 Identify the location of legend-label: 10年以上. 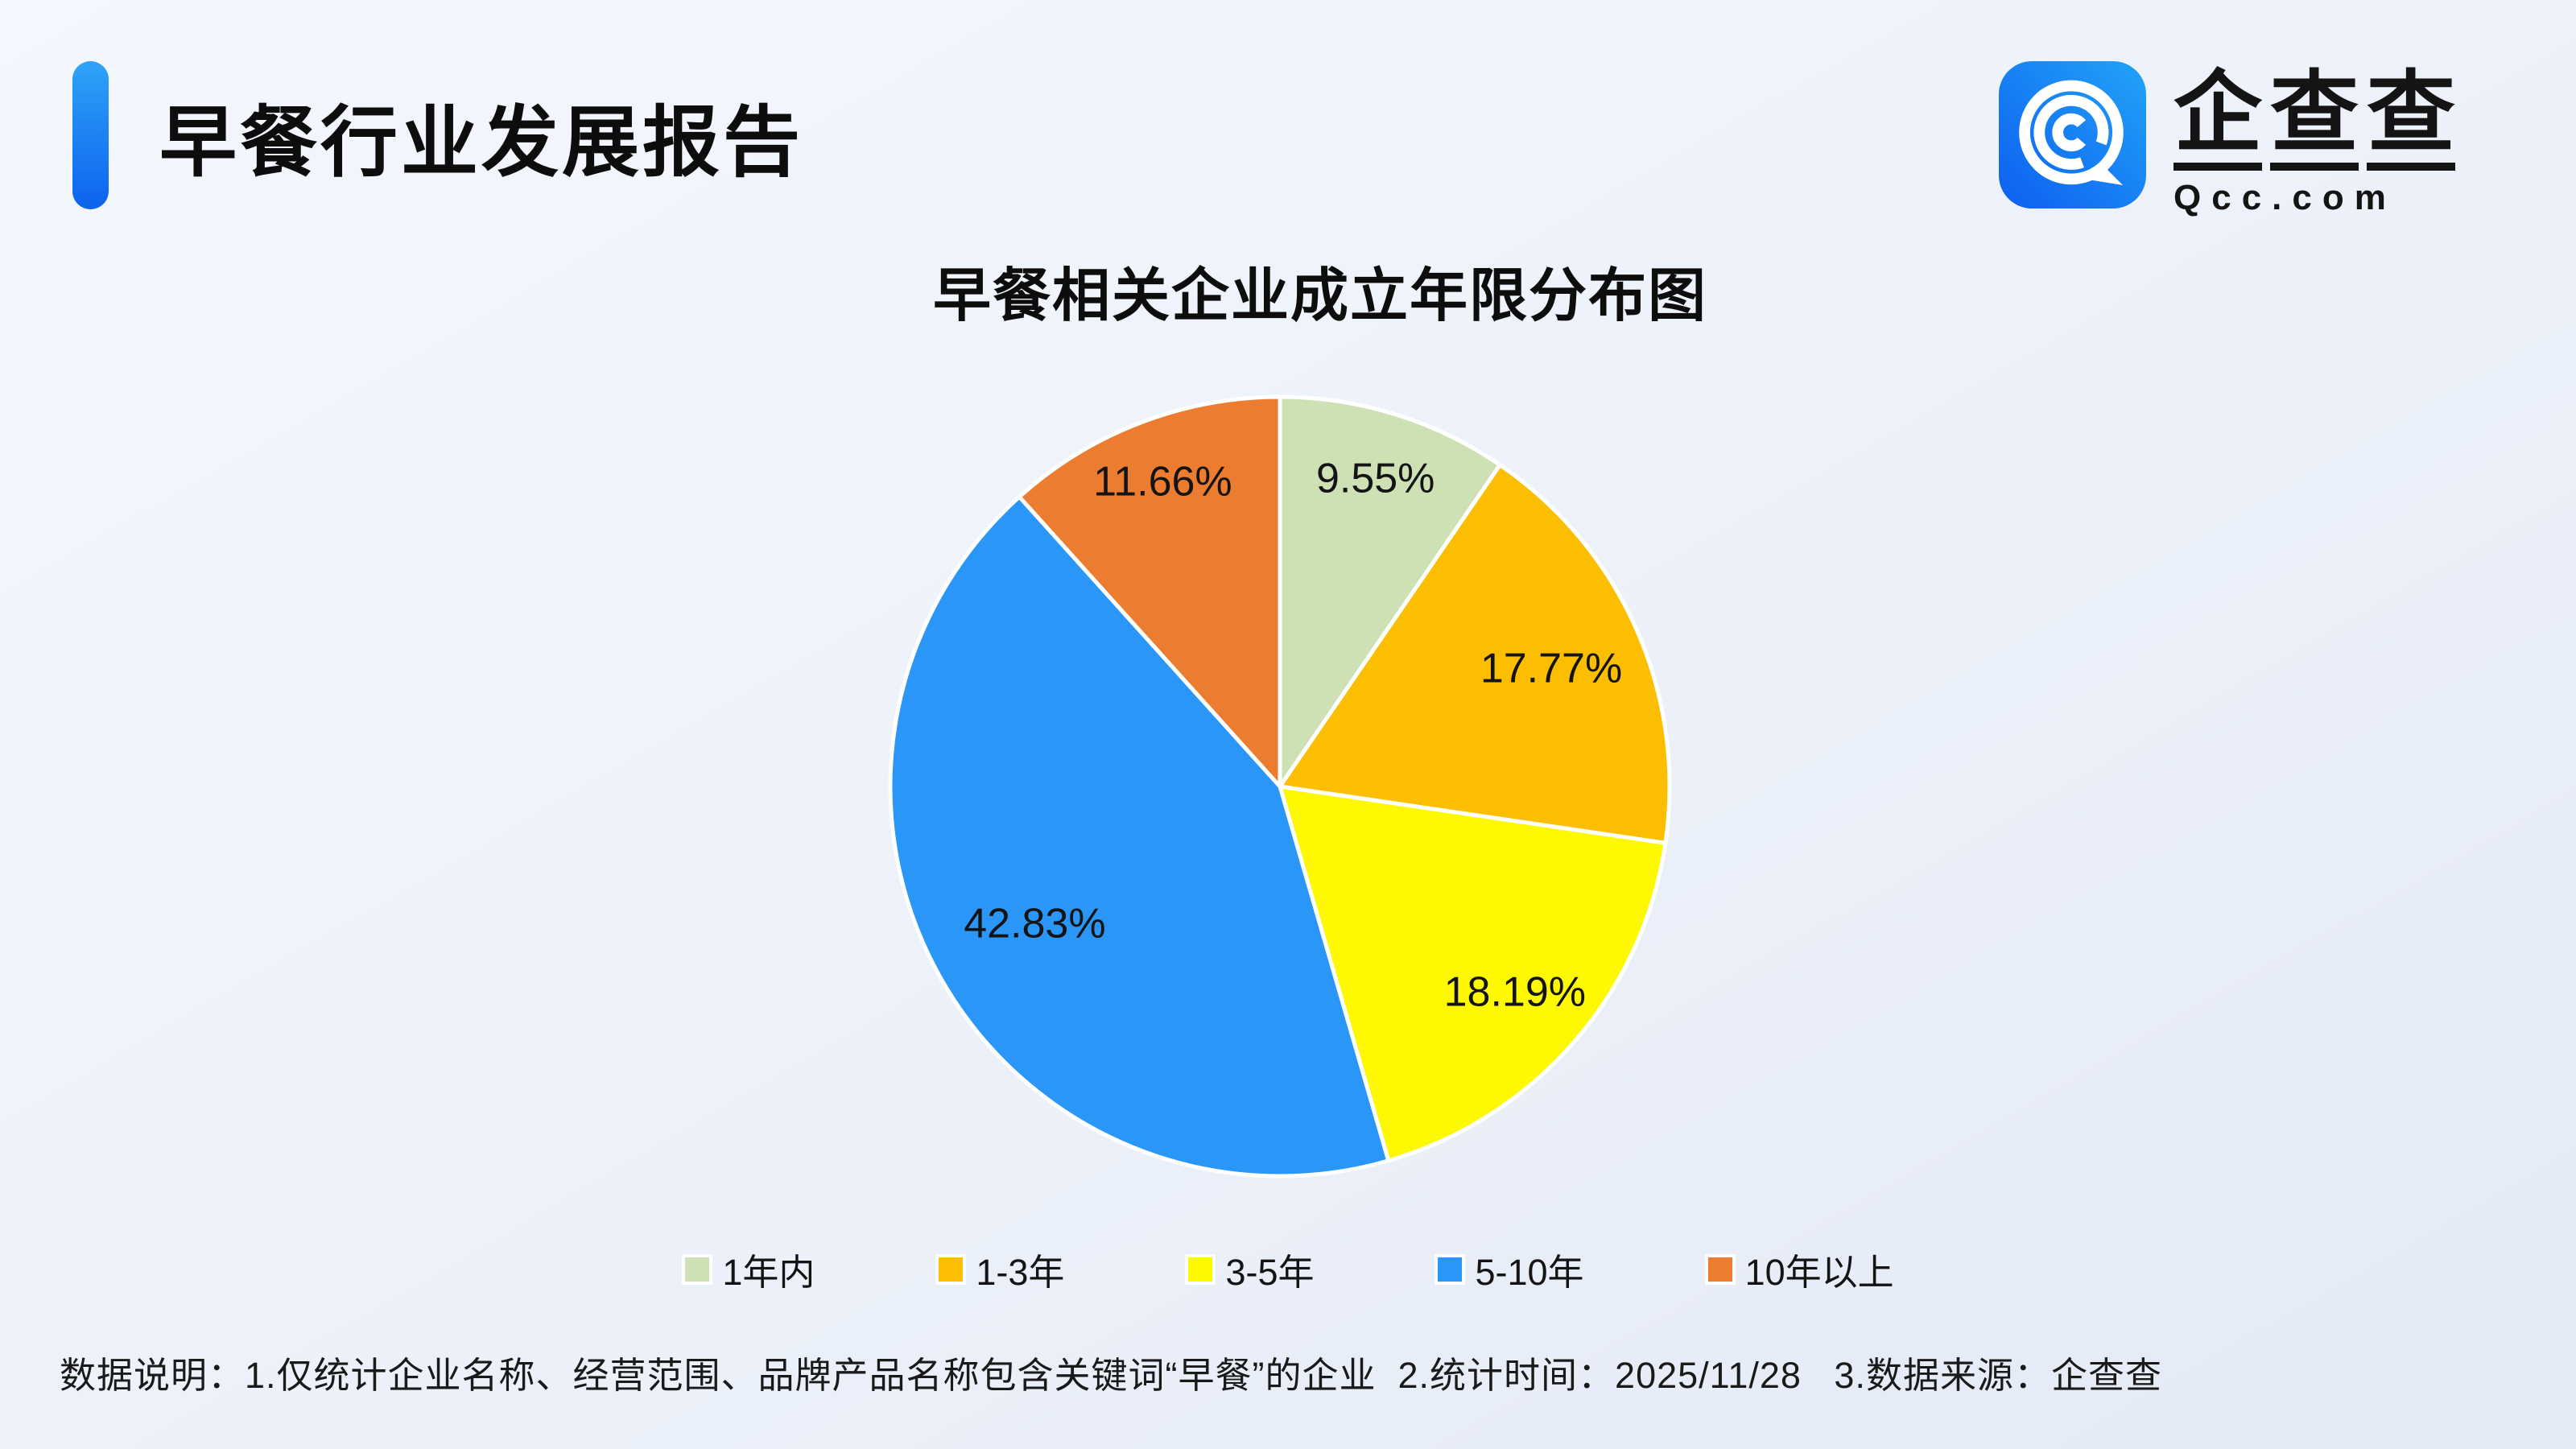
(1819, 1272).